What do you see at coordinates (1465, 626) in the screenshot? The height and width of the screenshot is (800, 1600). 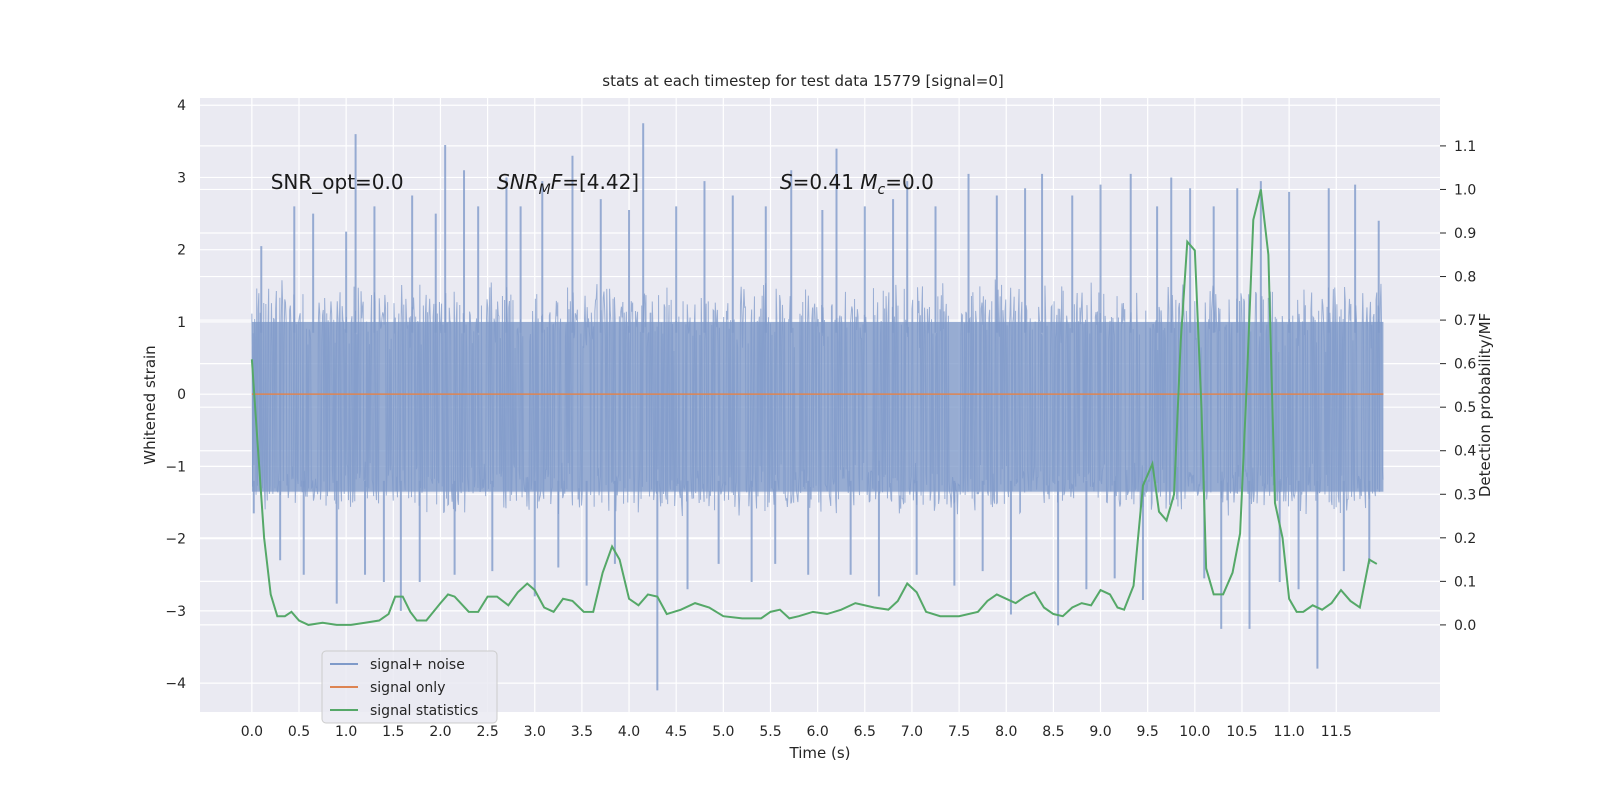 I see `y-right-tick-label: 0.0` at bounding box center [1465, 626].